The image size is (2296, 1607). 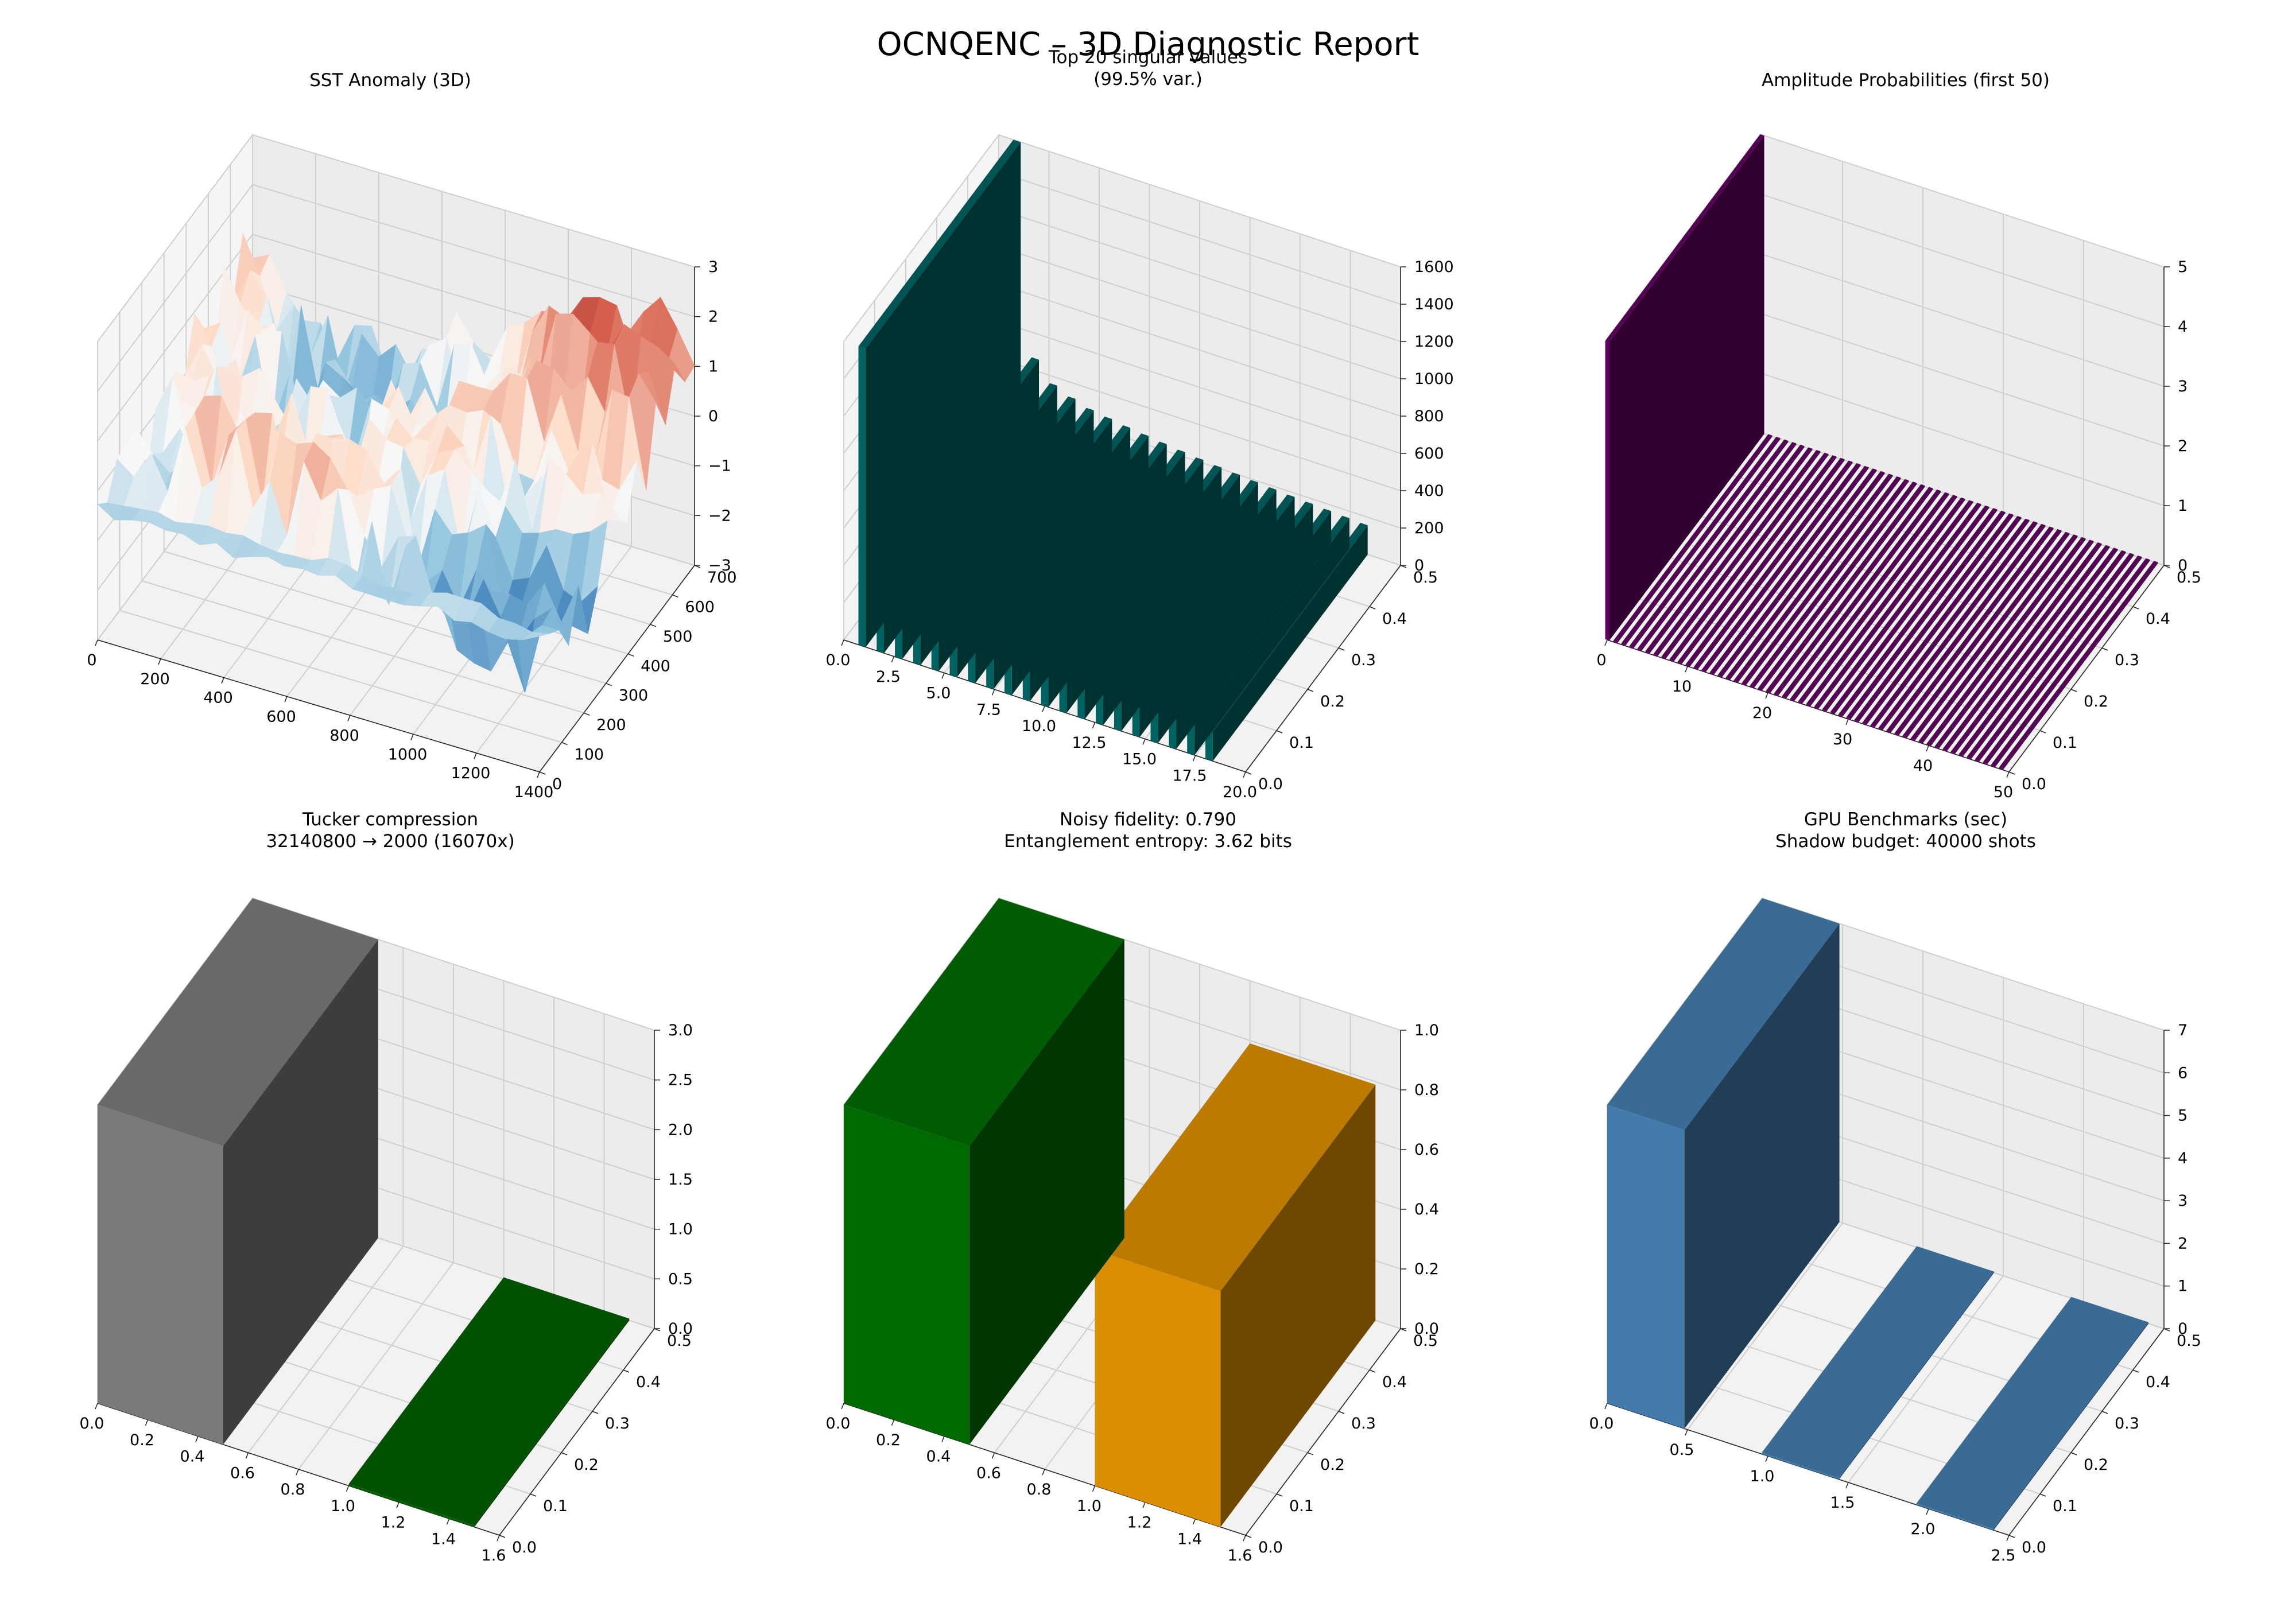 I want to click on z-tick-label: 600, so click(x=1429, y=454).